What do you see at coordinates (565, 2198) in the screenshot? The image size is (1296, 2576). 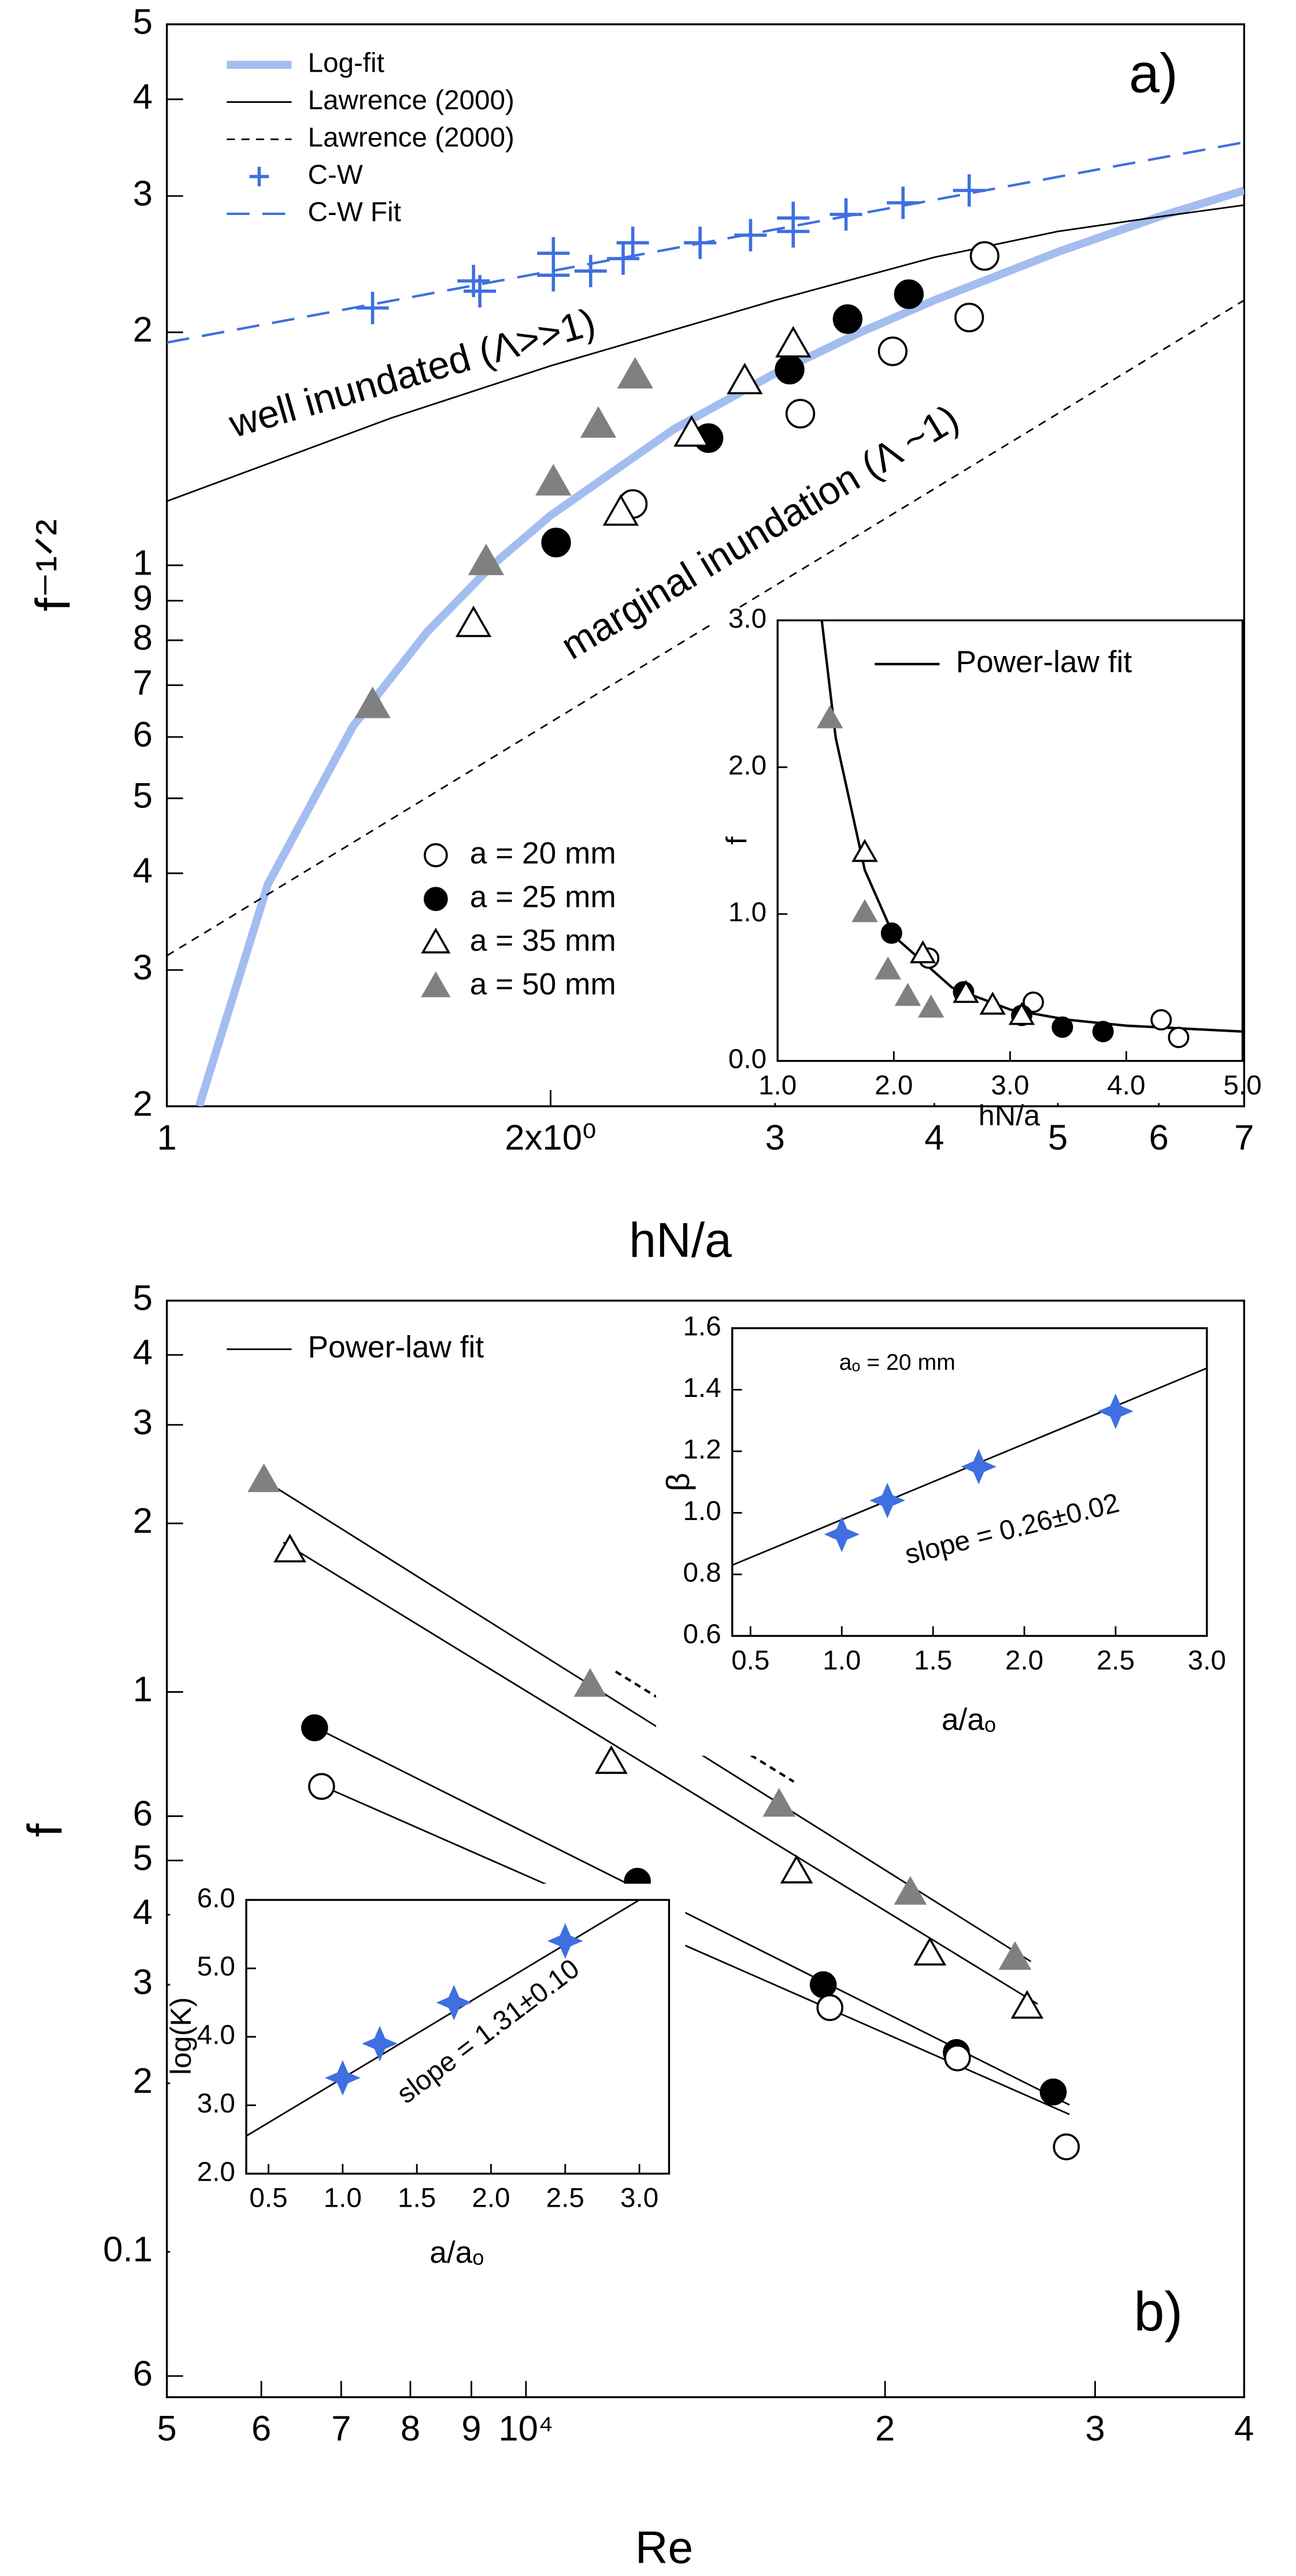 I see `x-tick-label: 2.5` at bounding box center [565, 2198].